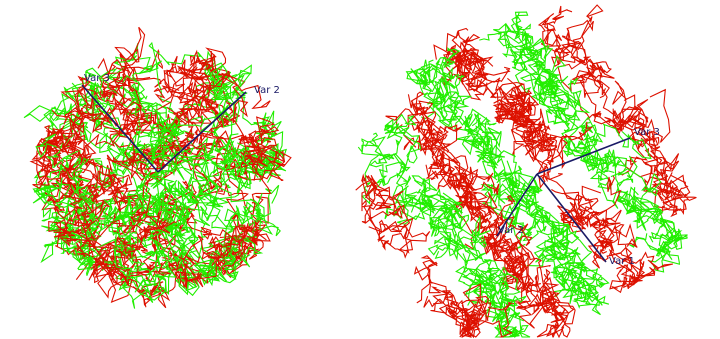  What do you see at coordinates (622, 261) in the screenshot?
I see `right-axis-var1-label: Var 1` at bounding box center [622, 261].